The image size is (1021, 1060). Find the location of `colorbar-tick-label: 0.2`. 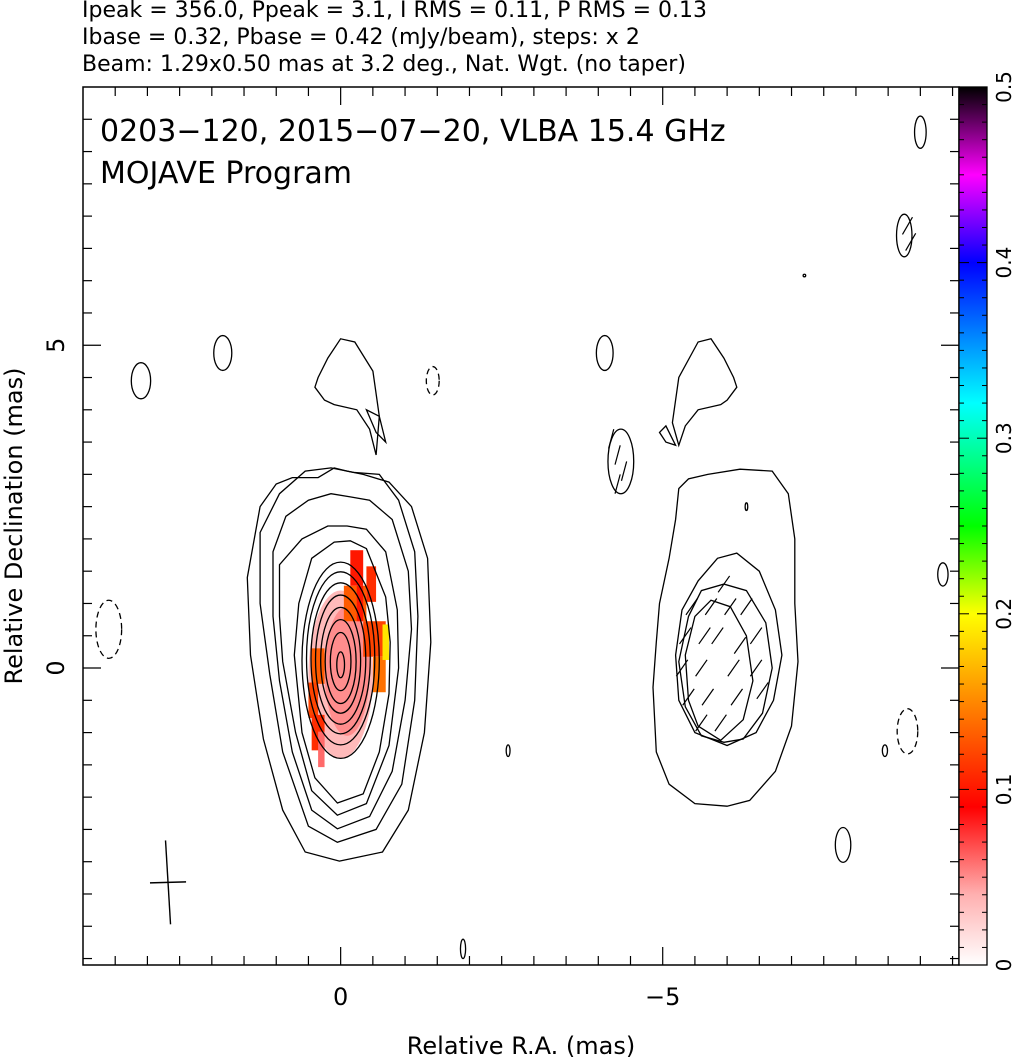

colorbar-tick-label: 0.2 is located at coordinates (1004, 614).